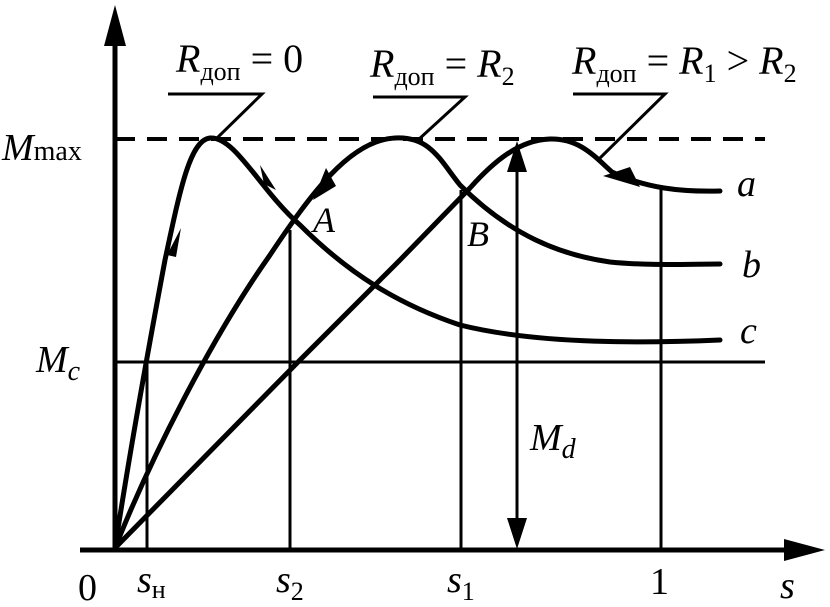 This screenshot has width=830, height=607. I want to click on md-label: Md, so click(553, 441).